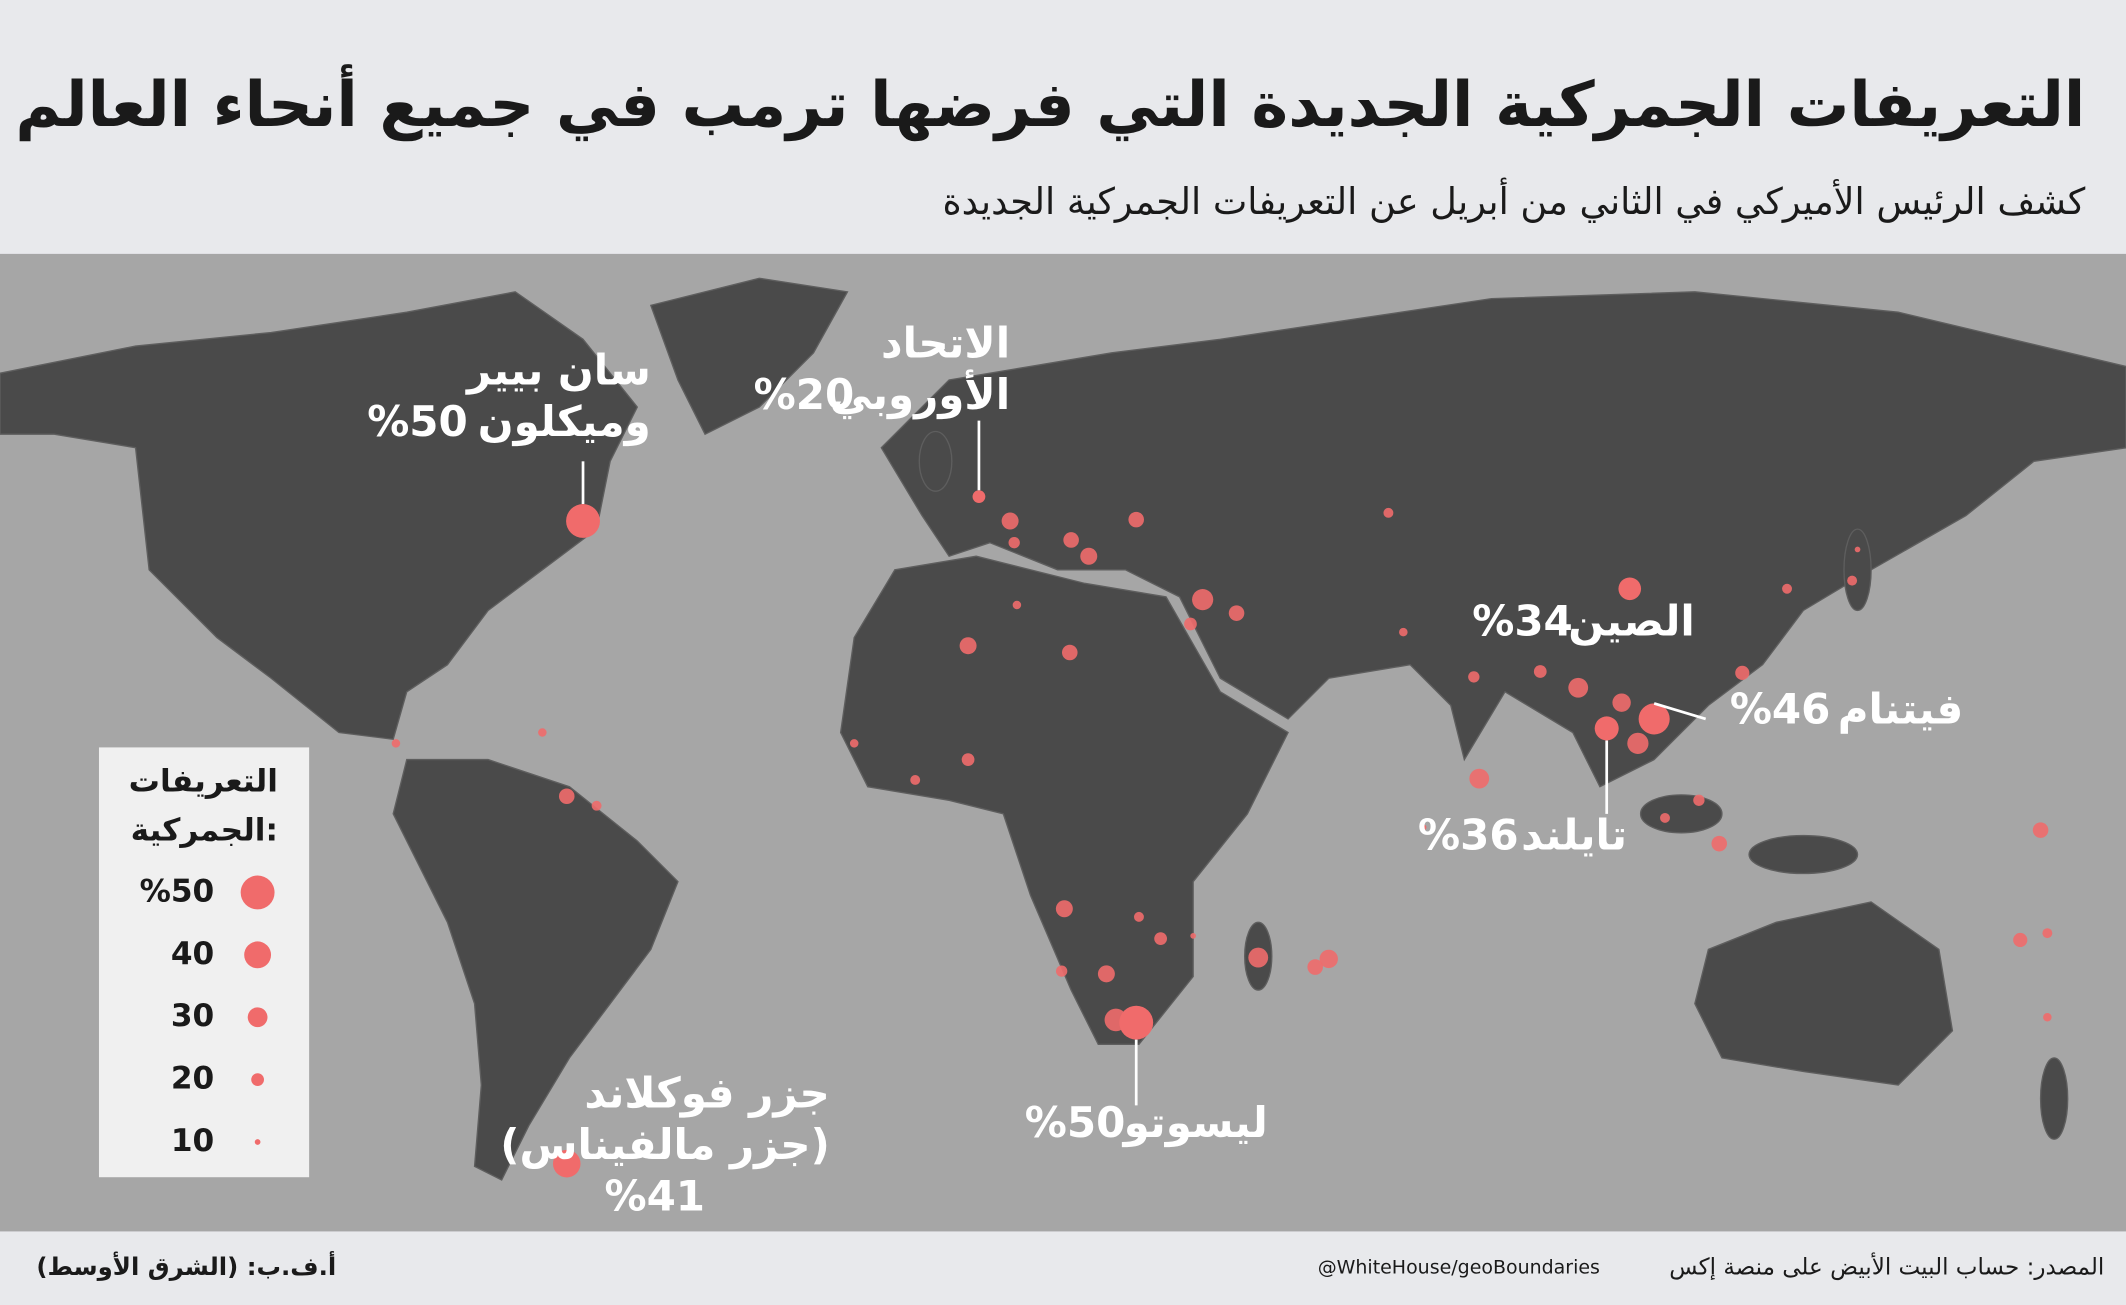 Image resolution: width=2126 pixels, height=1305 pixels. Describe the element at coordinates (706, 1093) in the screenshot. I see `callout-name: جزر فوكلاند` at that location.